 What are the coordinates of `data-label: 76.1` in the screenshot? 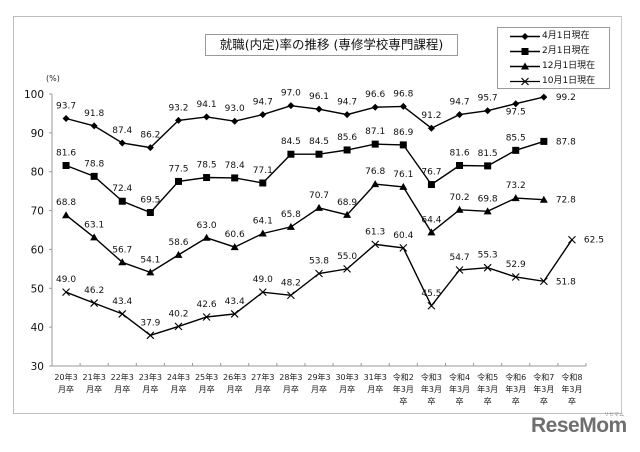 It's located at (403, 175).